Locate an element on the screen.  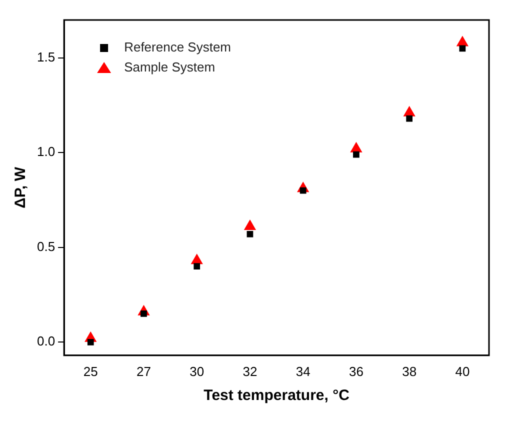
x-tick-label: 40 is located at coordinates (462, 371).